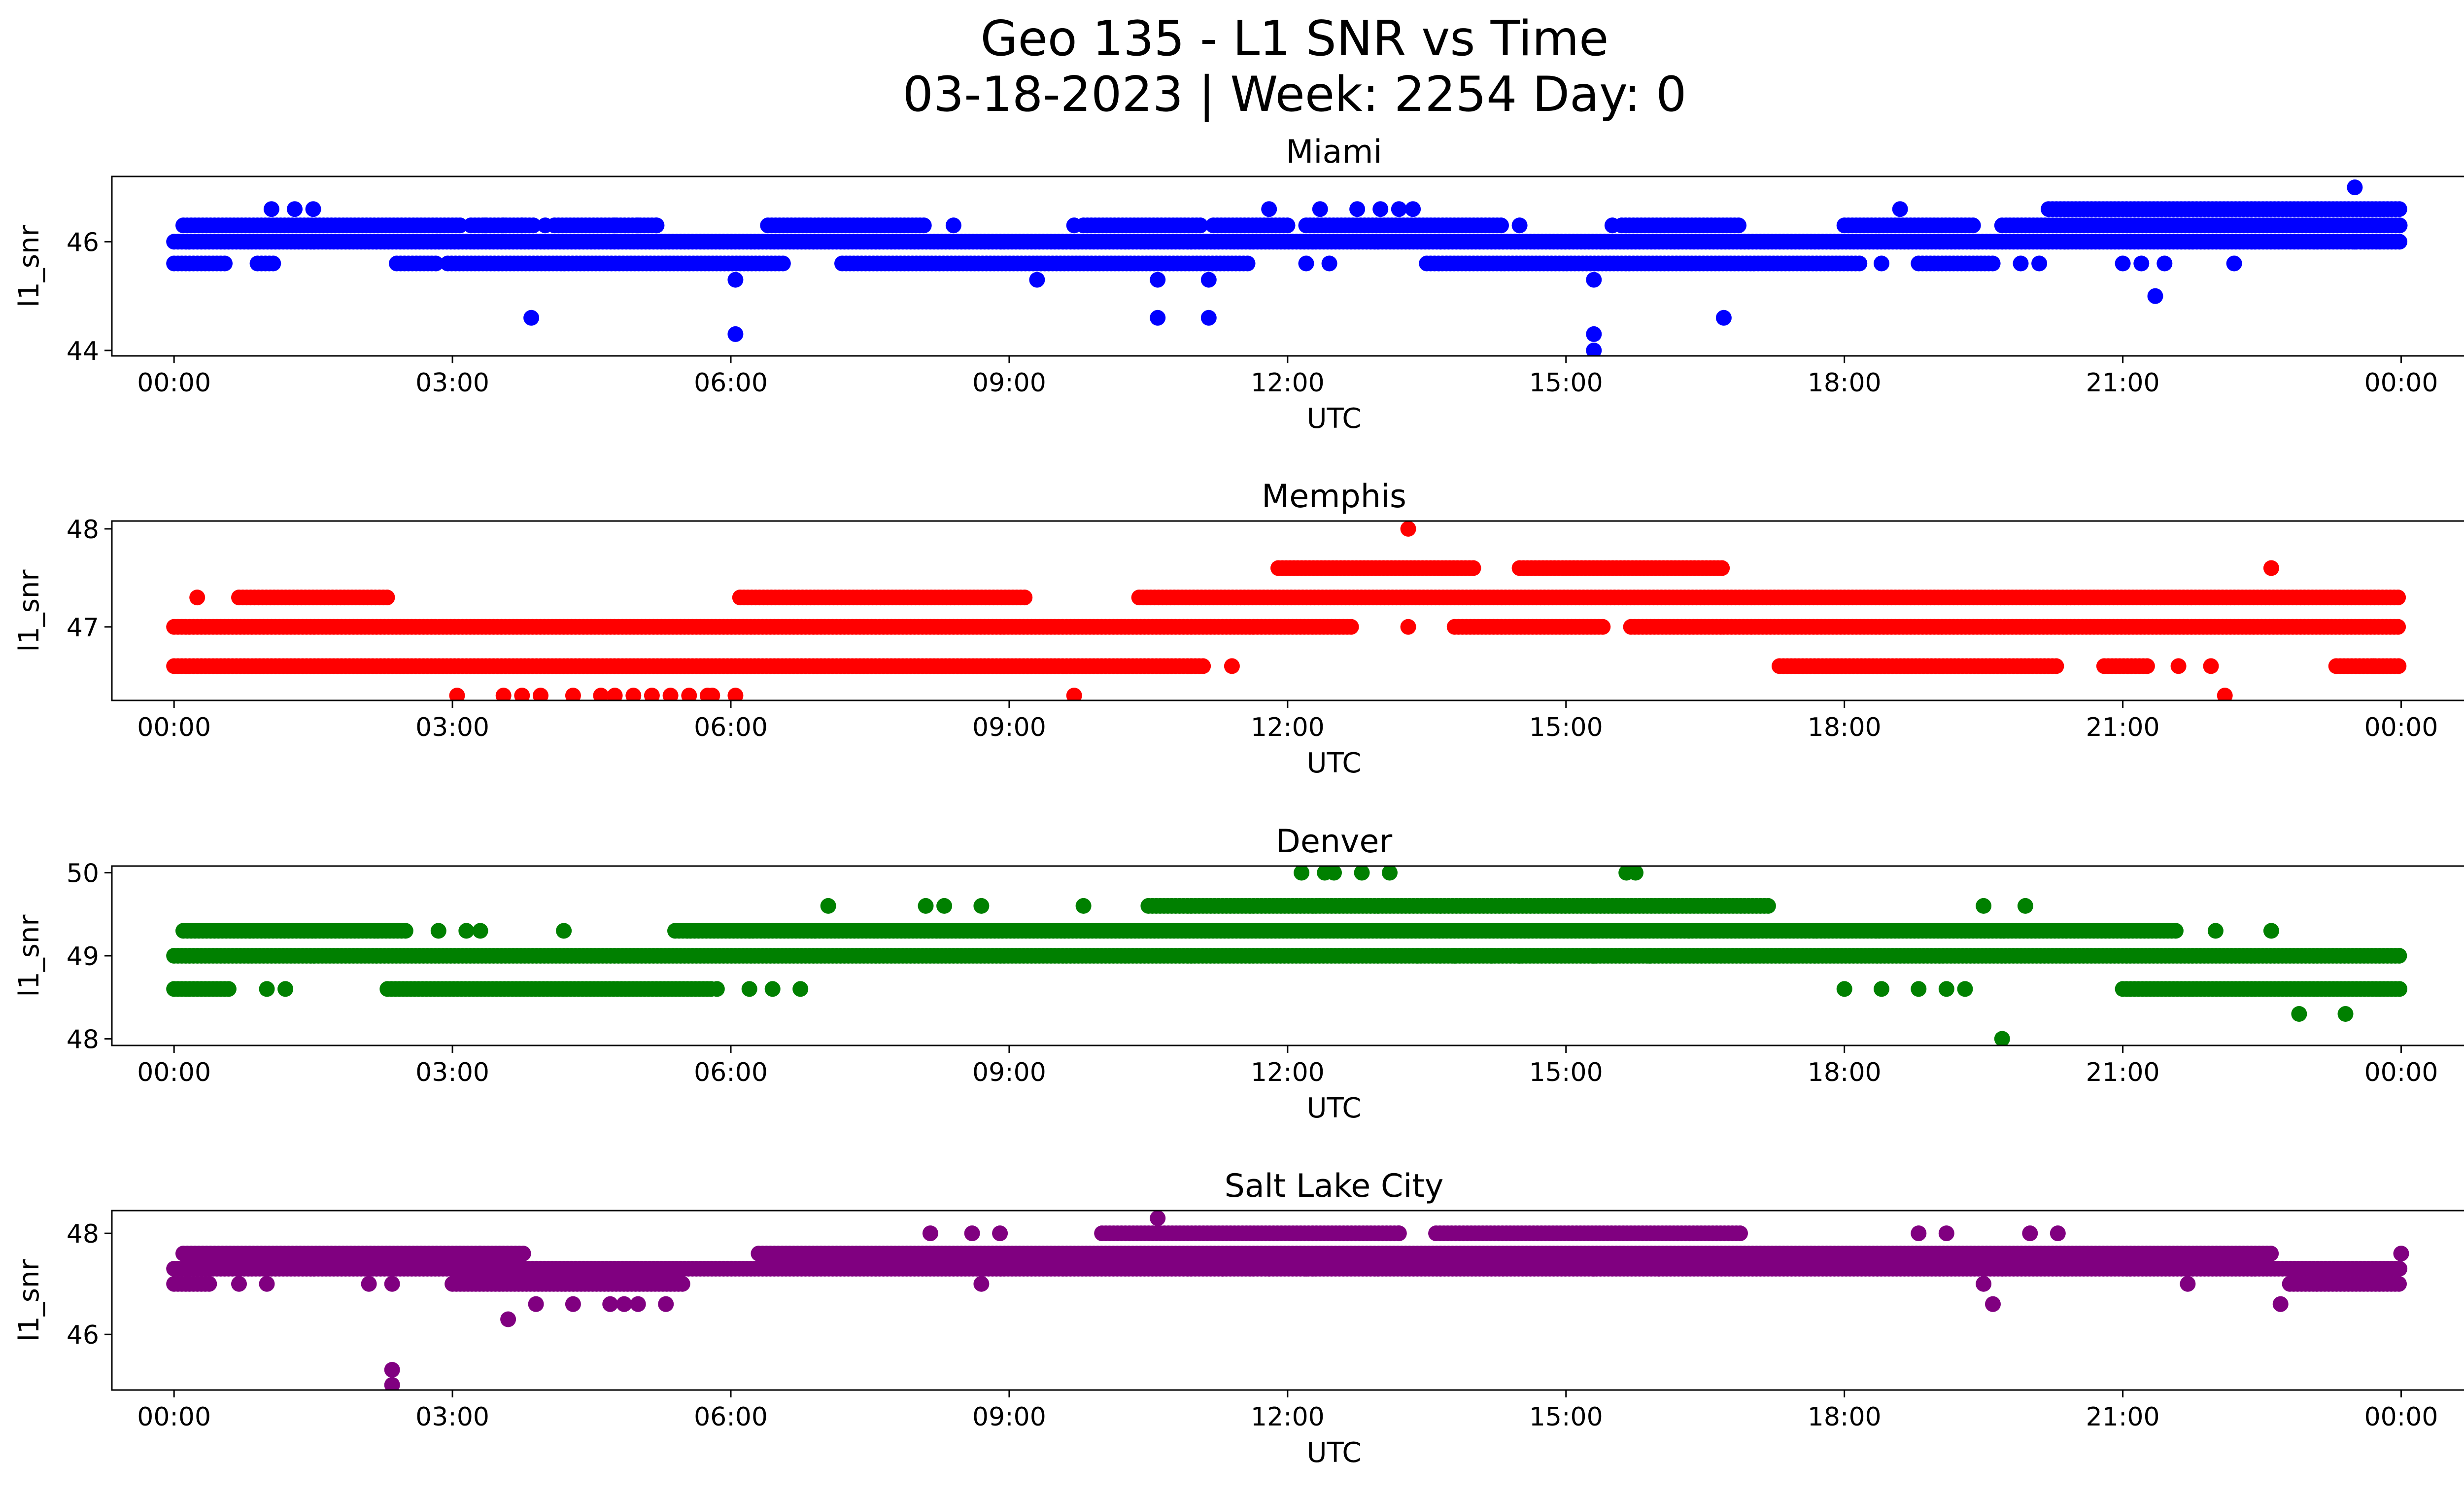 The width and height of the screenshot is (2464, 1495). Describe the element at coordinates (1566, 383) in the screenshot. I see `x-tick-label: 15:00` at that location.